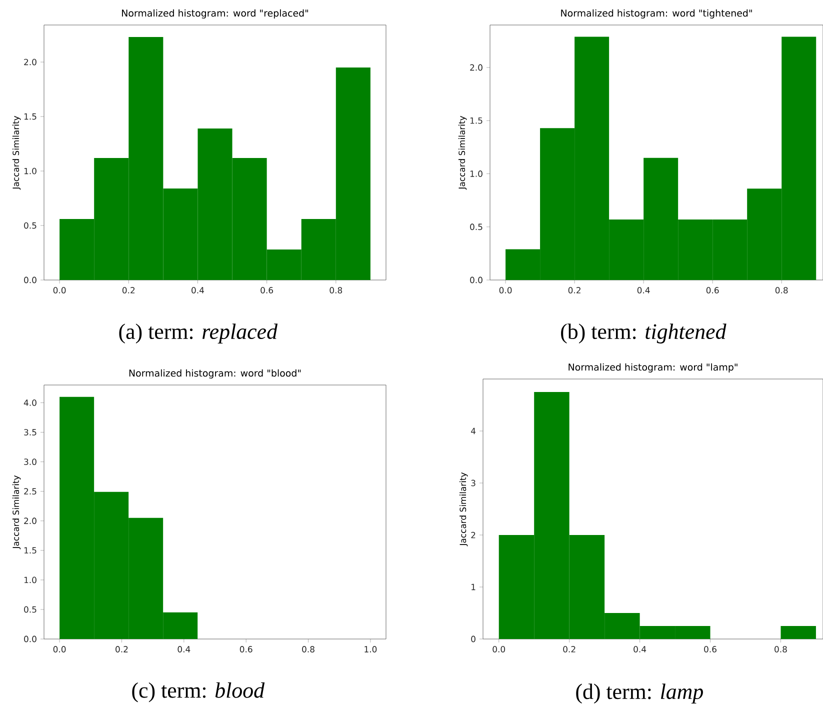 Image resolution: width=823 pixels, height=711 pixels. I want to click on y-tick-label: 3, so click(473, 483).